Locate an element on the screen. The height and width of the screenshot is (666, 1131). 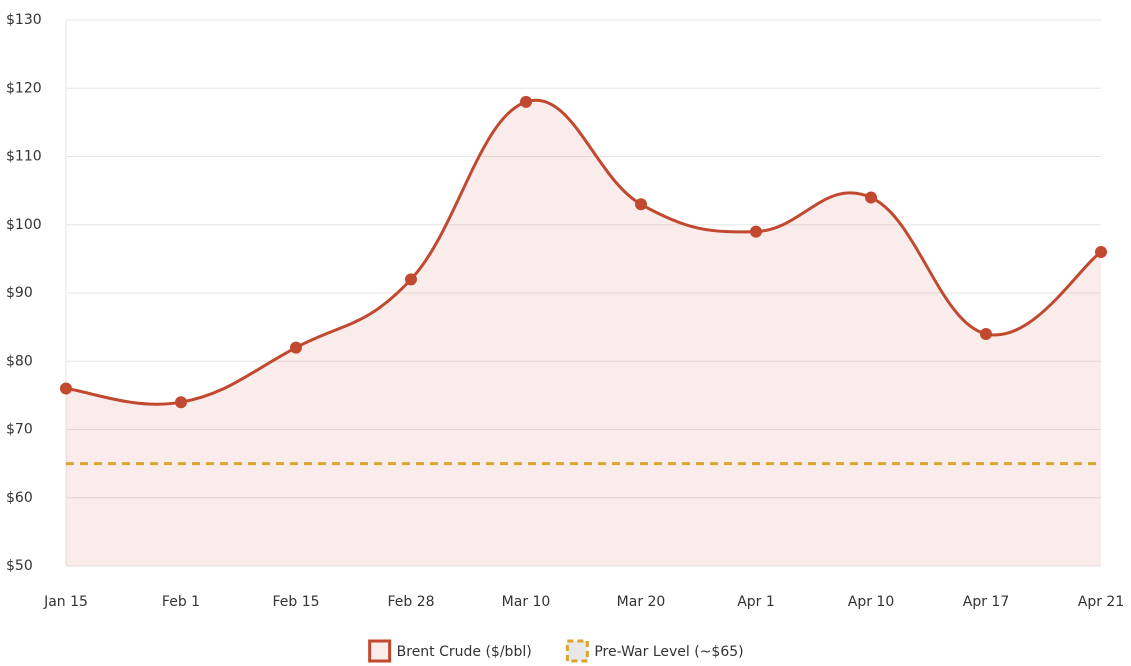
x-tick-label: Mar 10 is located at coordinates (526, 602).